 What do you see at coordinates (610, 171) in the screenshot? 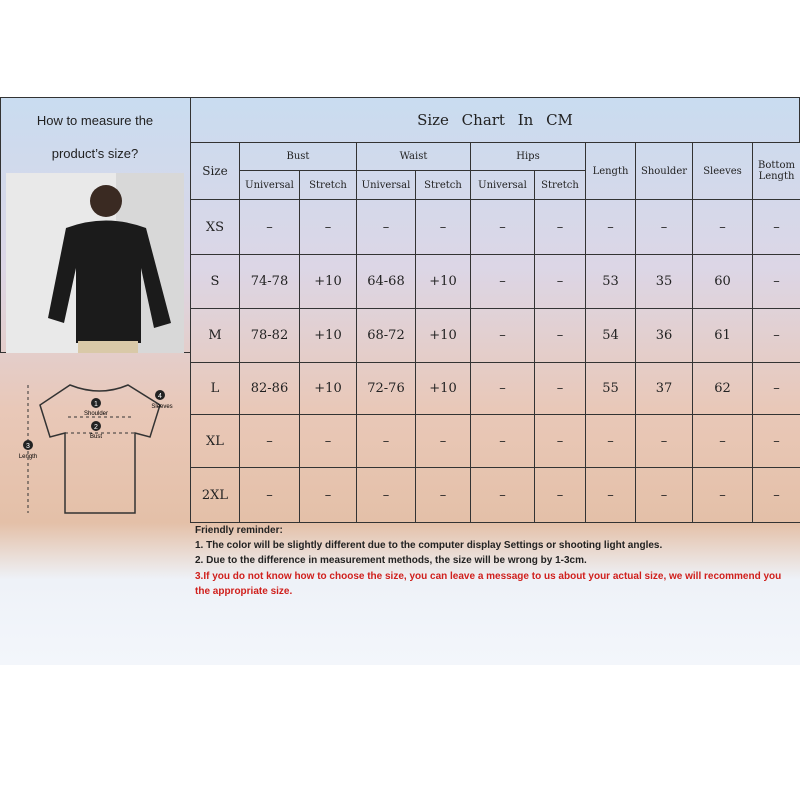
I see `header: Length` at bounding box center [610, 171].